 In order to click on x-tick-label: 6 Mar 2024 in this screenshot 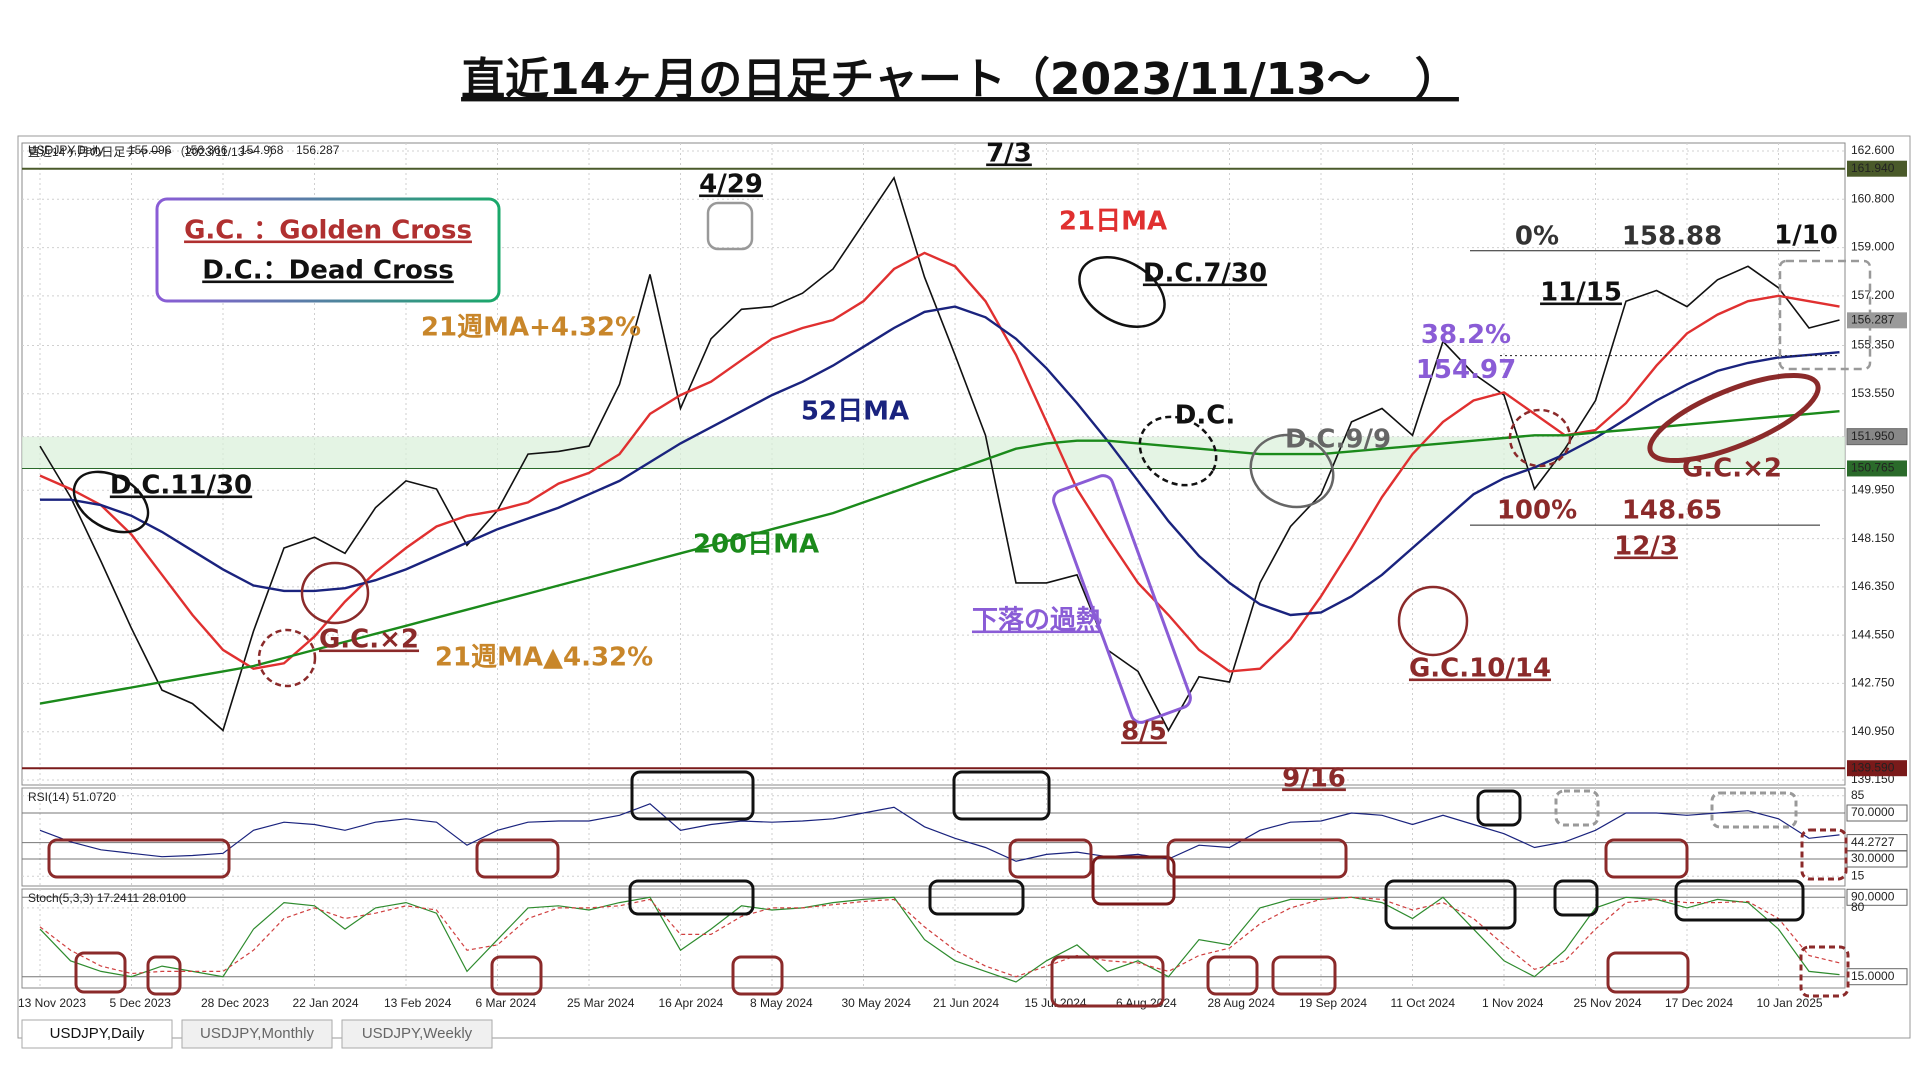, I will do `click(506, 1003)`.